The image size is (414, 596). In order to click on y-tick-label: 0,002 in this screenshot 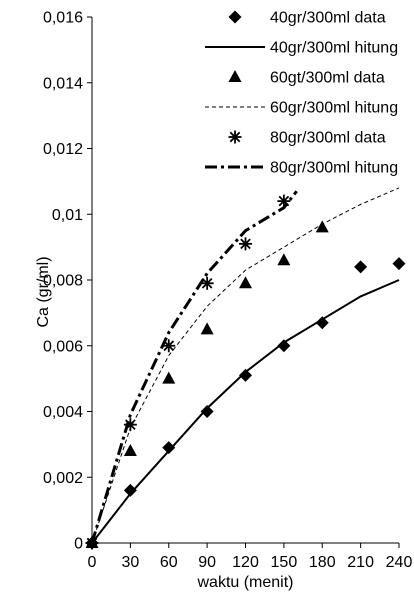, I will do `click(63, 478)`.